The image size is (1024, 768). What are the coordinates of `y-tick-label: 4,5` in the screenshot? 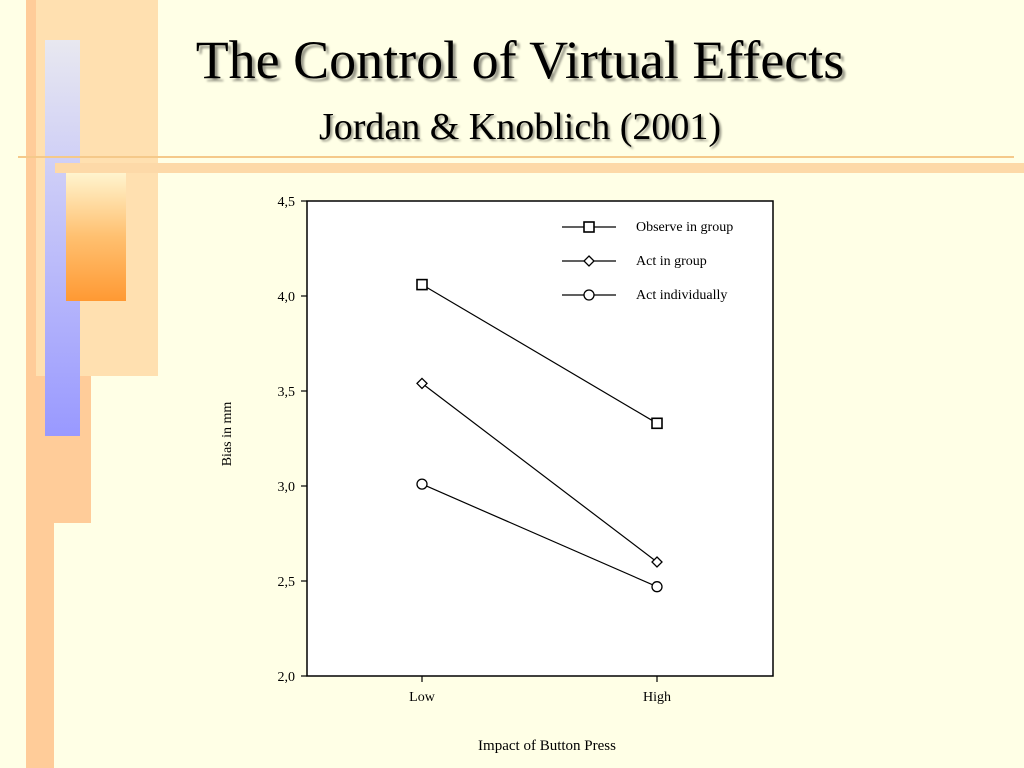 It's located at (287, 202).